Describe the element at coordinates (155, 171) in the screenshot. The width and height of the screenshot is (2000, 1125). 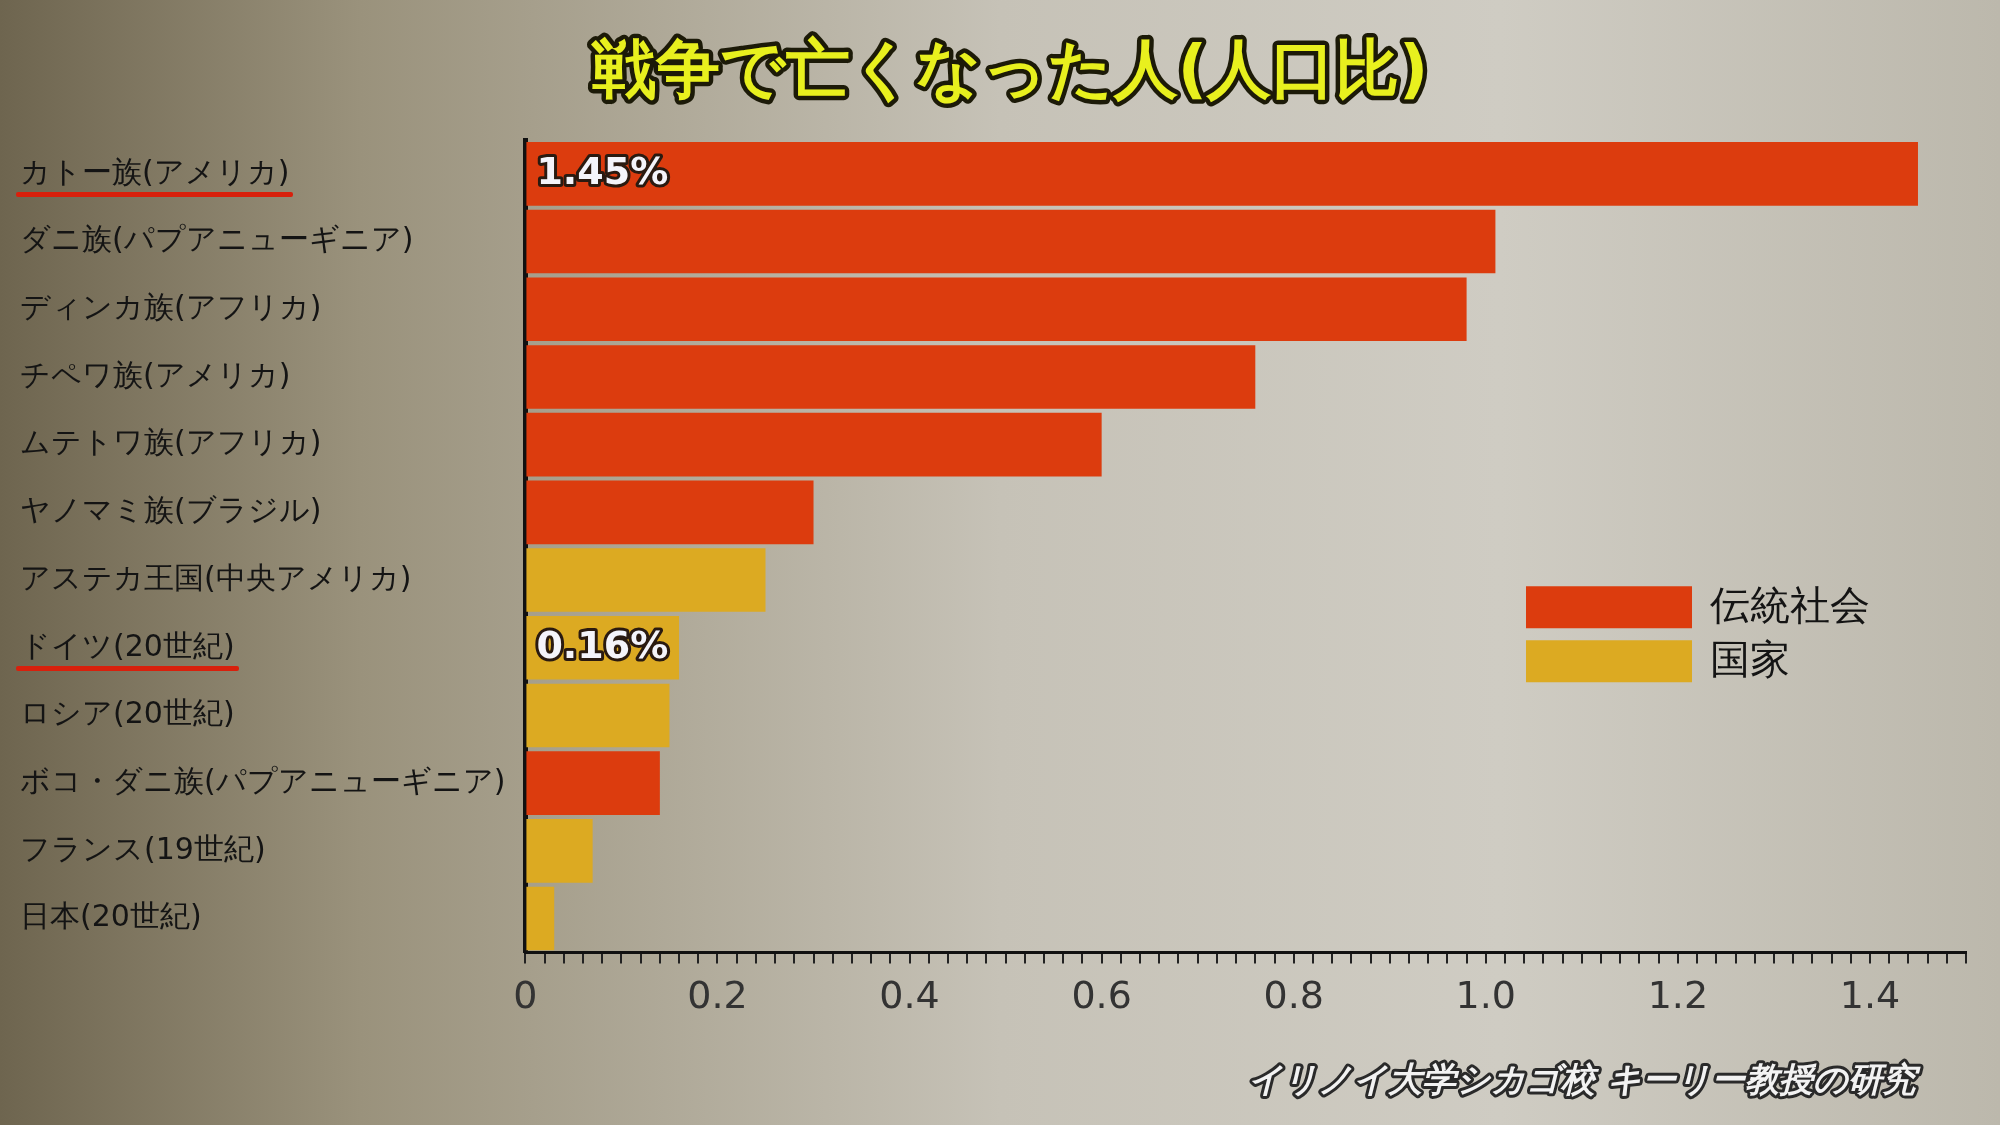
I see `y-tick-label: カトー族(アメリカ)` at that location.